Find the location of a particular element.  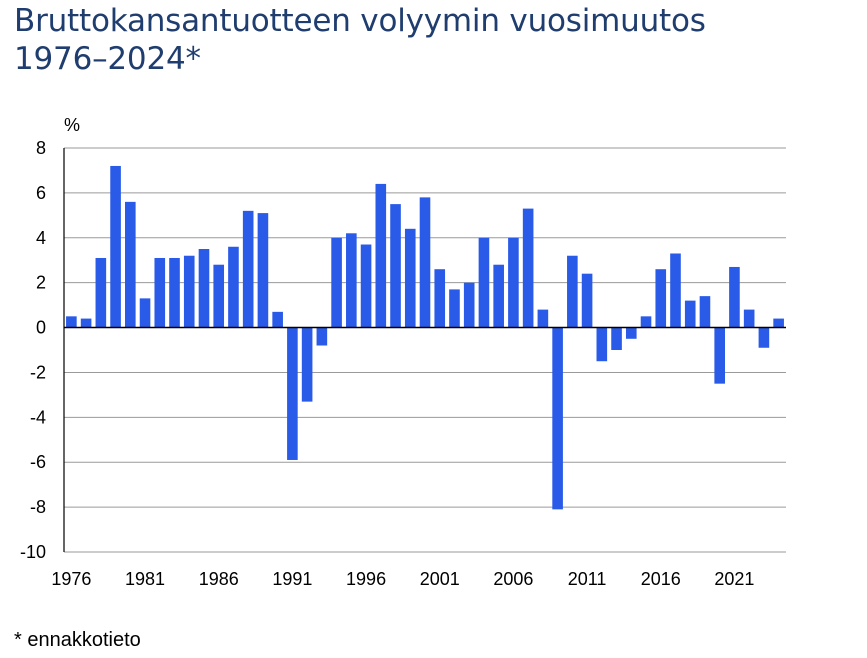

x-tick-label: 2006 is located at coordinates (513, 579).